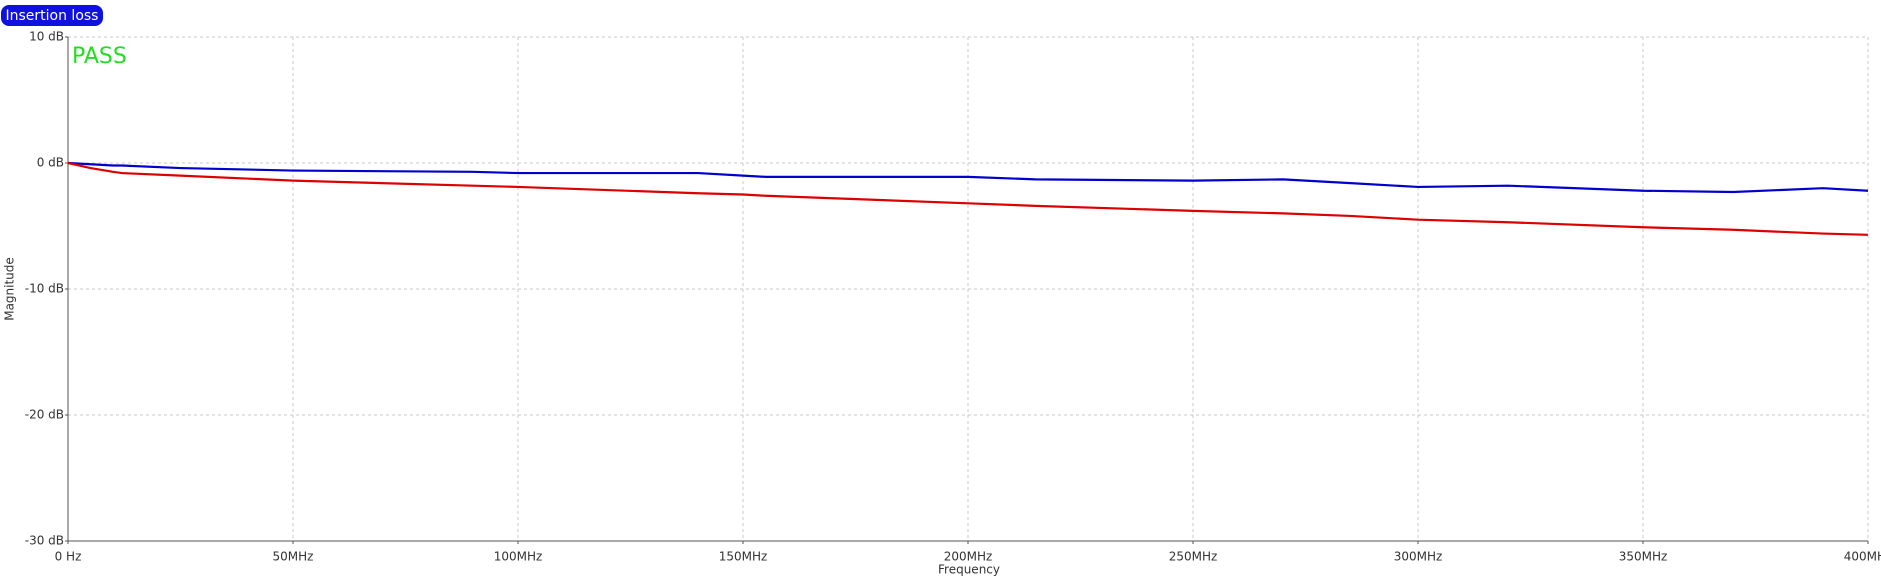 This screenshot has width=1881, height=580. Describe the element at coordinates (293, 557) in the screenshot. I see `x-tick-label: 50MHz` at that location.